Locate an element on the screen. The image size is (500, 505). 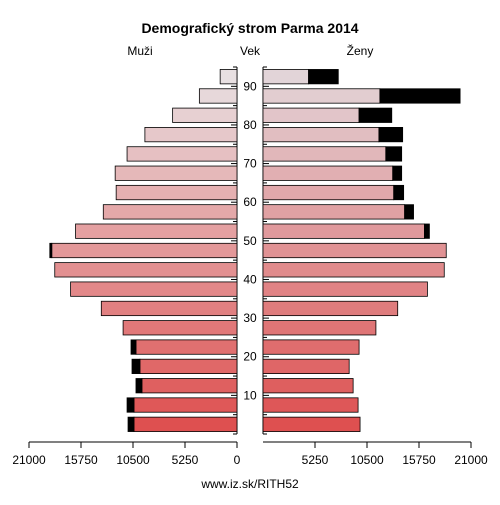
age-tick-label: 80 is located at coordinates (250, 125).